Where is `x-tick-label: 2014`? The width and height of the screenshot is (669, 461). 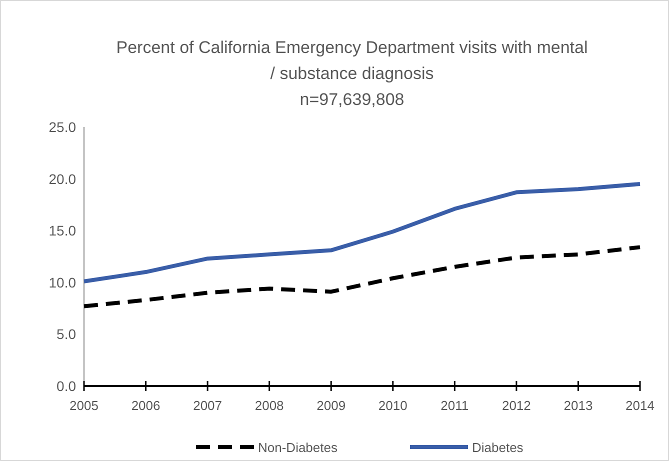 x-tick-label: 2014 is located at coordinates (640, 405).